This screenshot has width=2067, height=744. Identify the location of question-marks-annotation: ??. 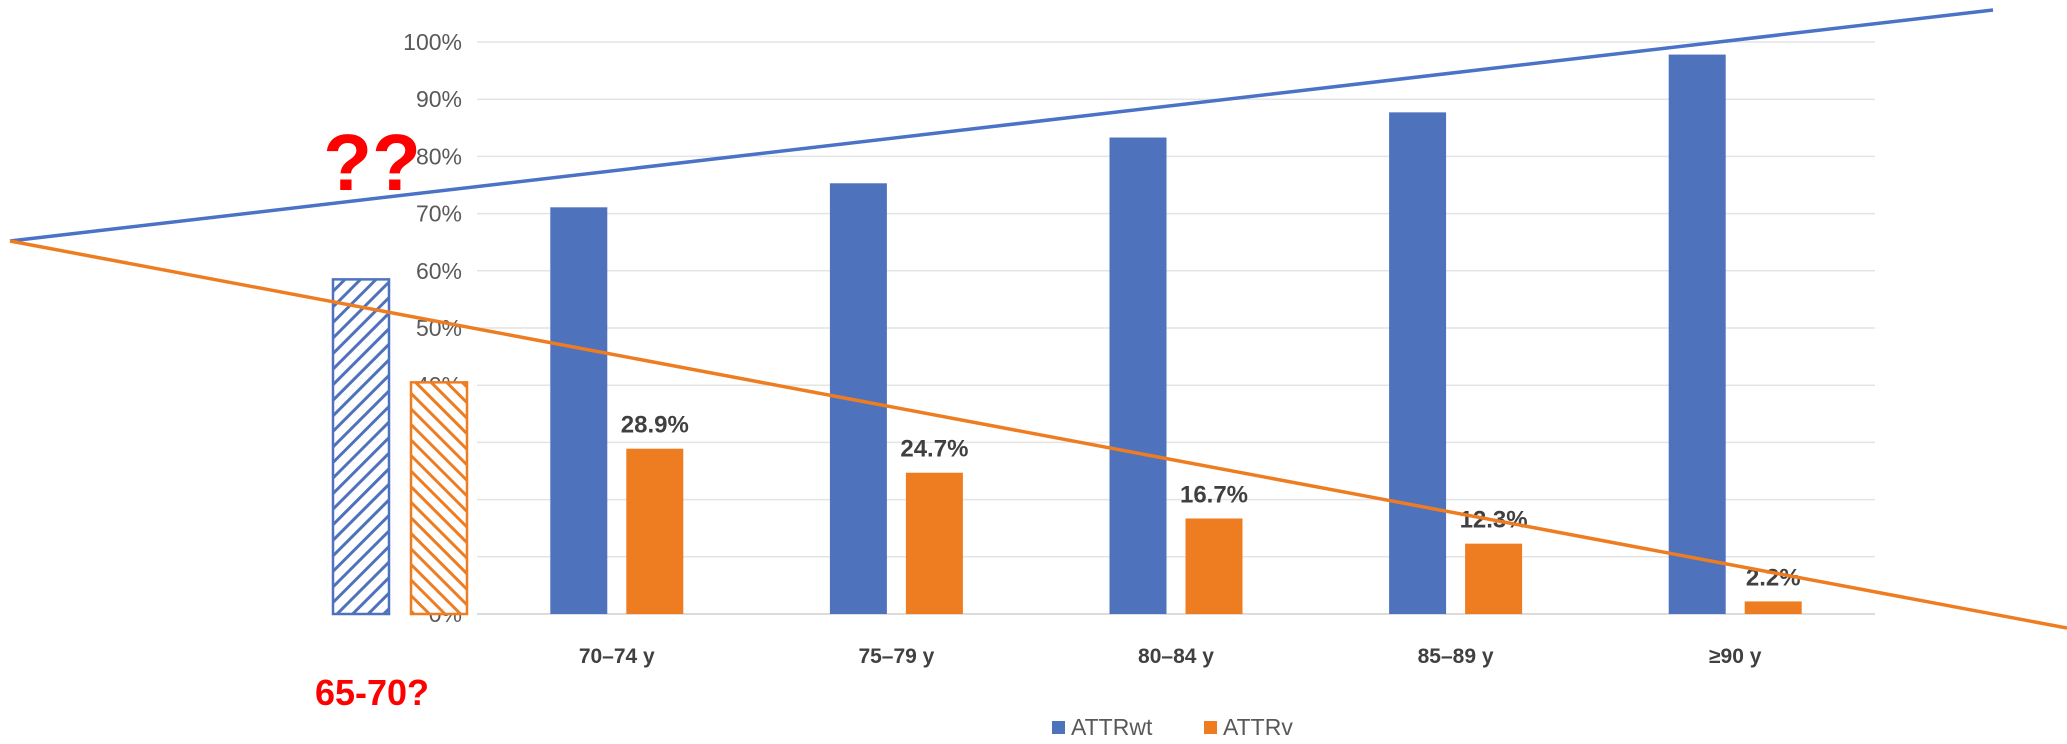
(372, 162).